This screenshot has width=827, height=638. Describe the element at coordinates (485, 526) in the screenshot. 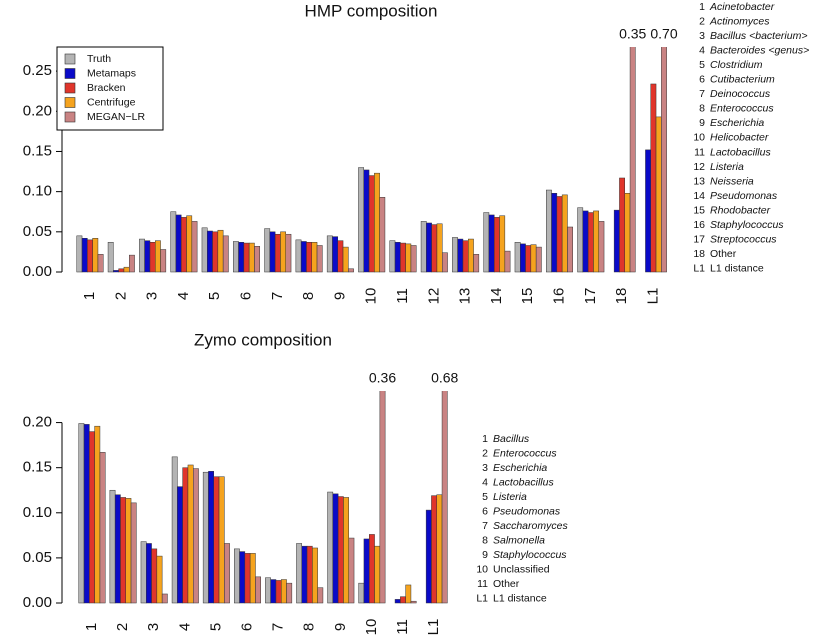

I see `key-number: 7` at that location.